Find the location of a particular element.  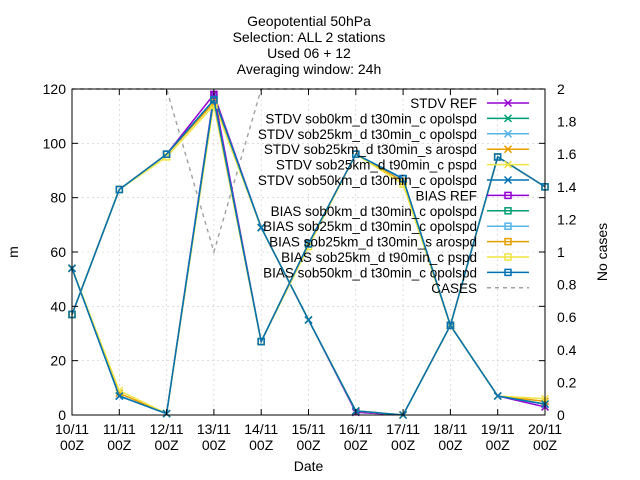

legend-label: STDV sob50km_d t30min_c opolspd is located at coordinates (367, 180).